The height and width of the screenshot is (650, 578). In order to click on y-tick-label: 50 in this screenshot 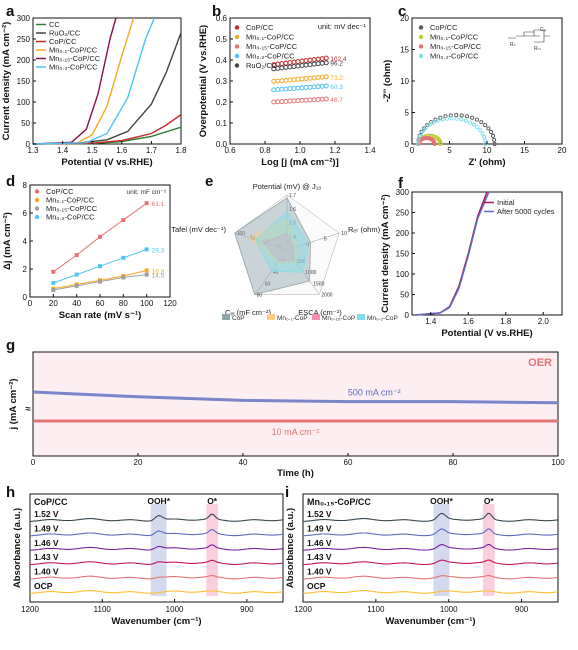, I will do `click(25, 123)`.